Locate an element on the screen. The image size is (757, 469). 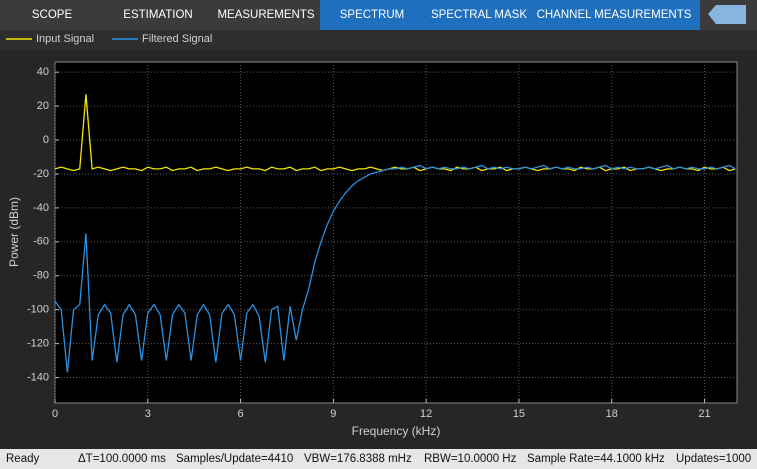
legend-strip is located at coordinates (378, 40).